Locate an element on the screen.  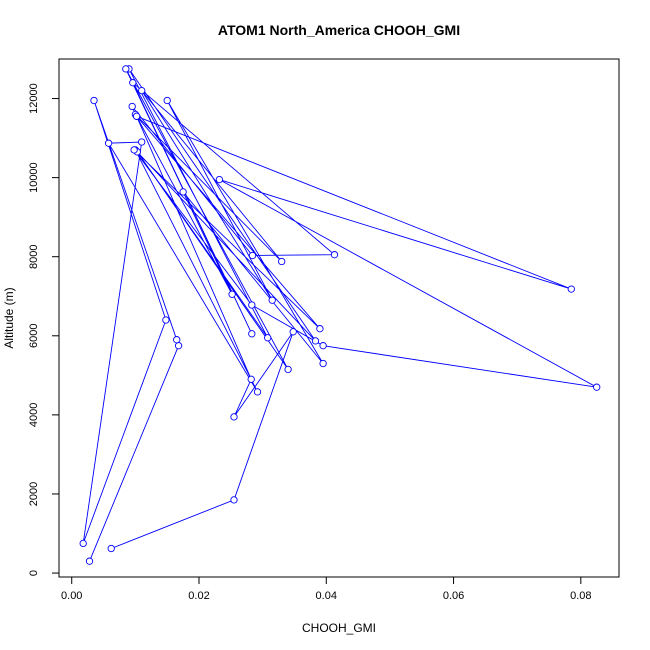
y-tick-label: 4000 is located at coordinates (34, 415).